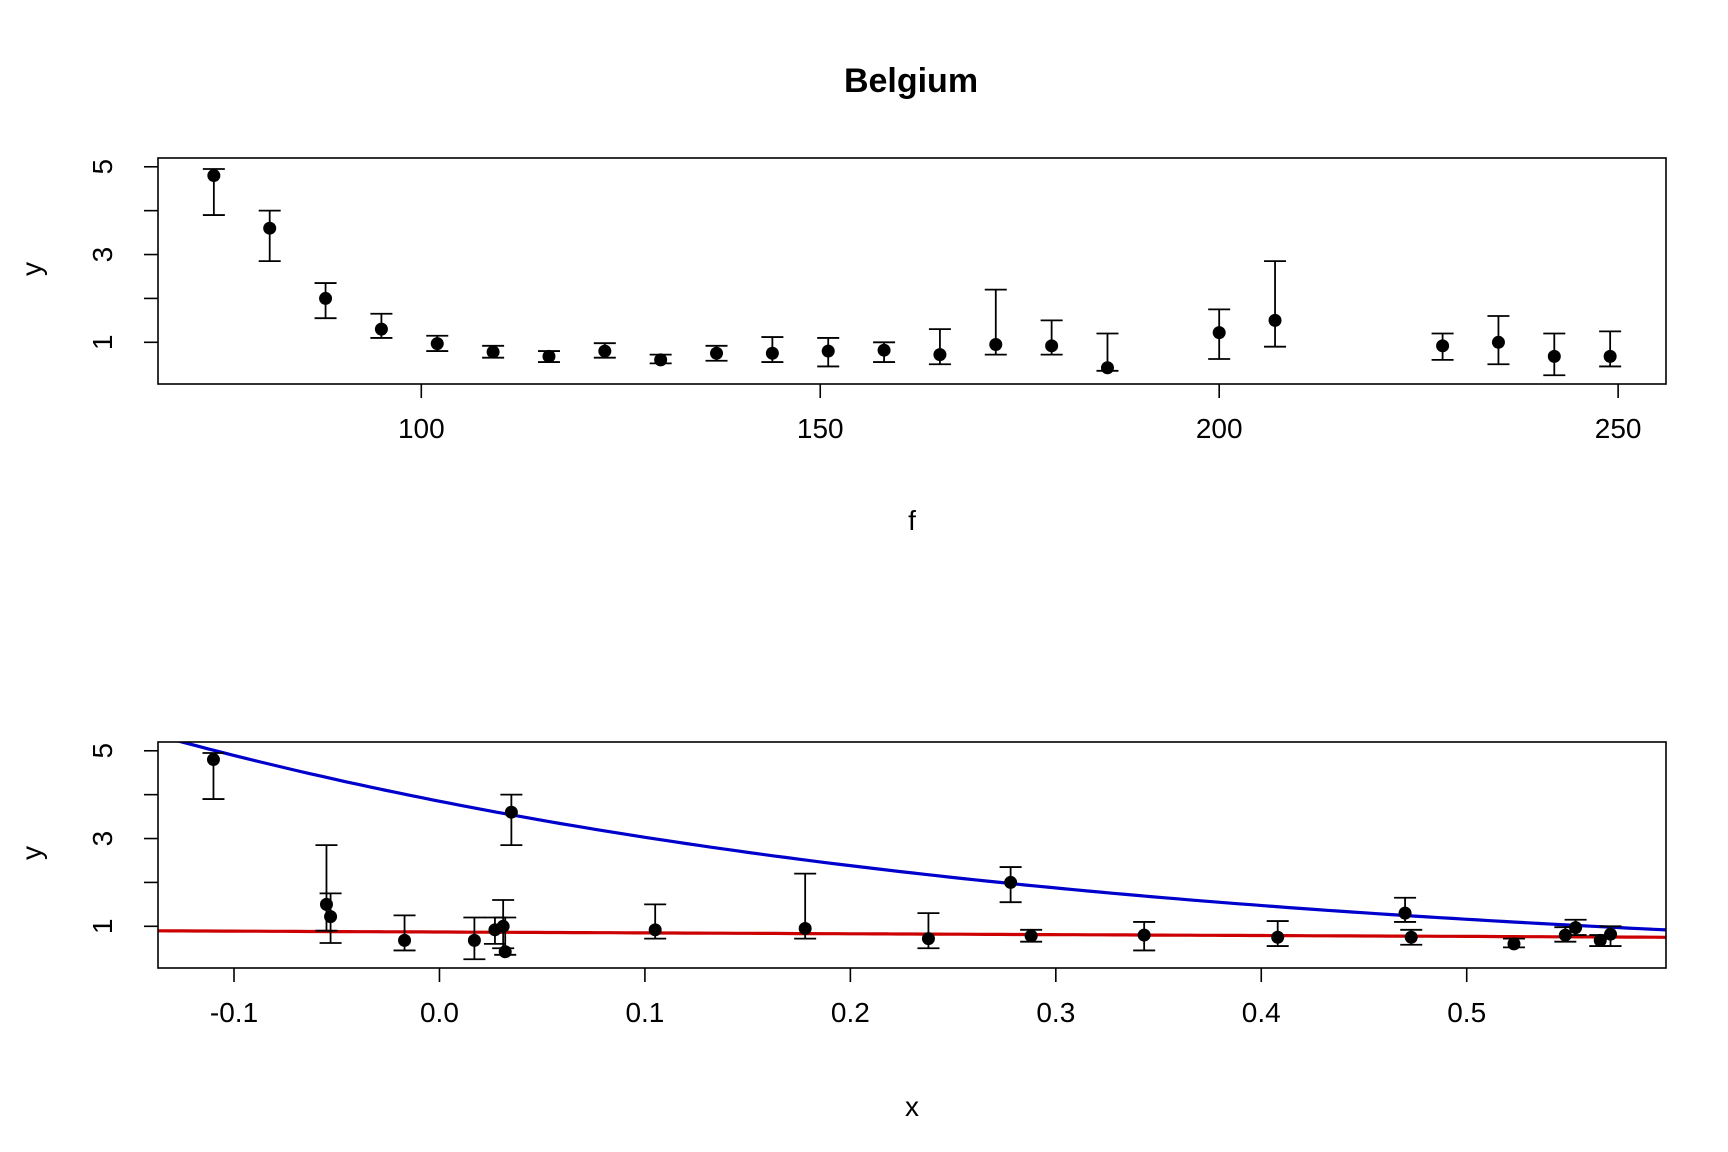 The height and width of the screenshot is (1152, 1728). What do you see at coordinates (911, 81) in the screenshot?
I see `chart-title: Belgium` at bounding box center [911, 81].